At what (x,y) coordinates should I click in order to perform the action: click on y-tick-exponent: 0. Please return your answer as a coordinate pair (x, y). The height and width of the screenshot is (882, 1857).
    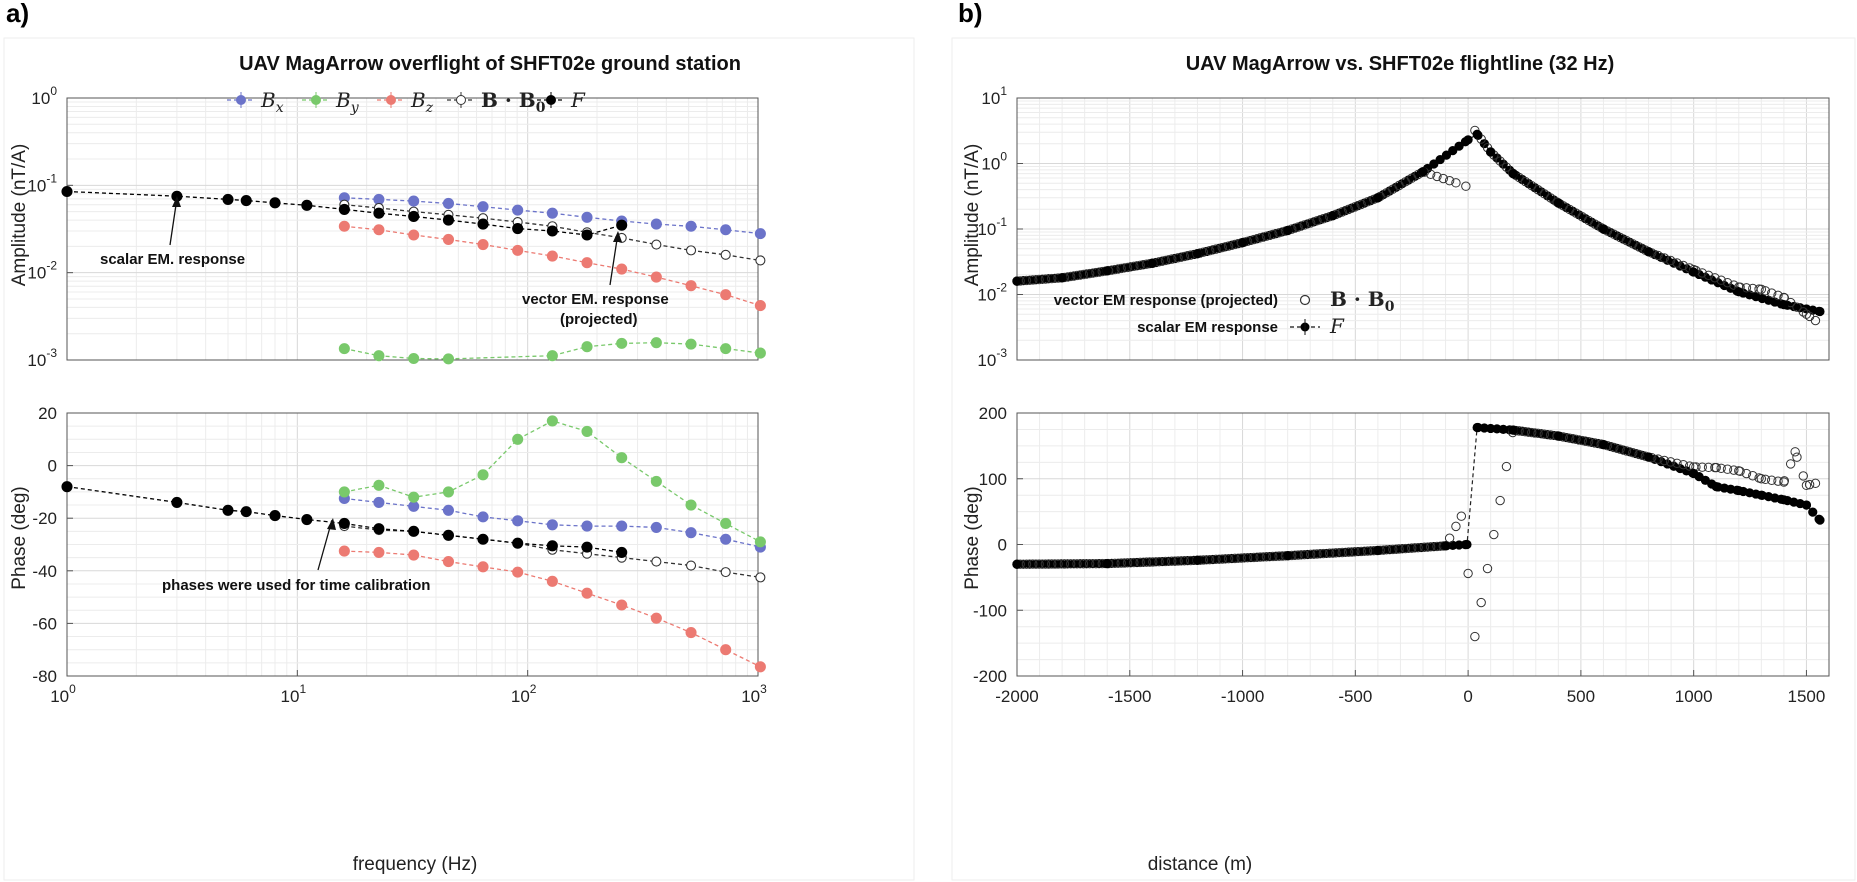
    Looking at the image, I should click on (53, 91).